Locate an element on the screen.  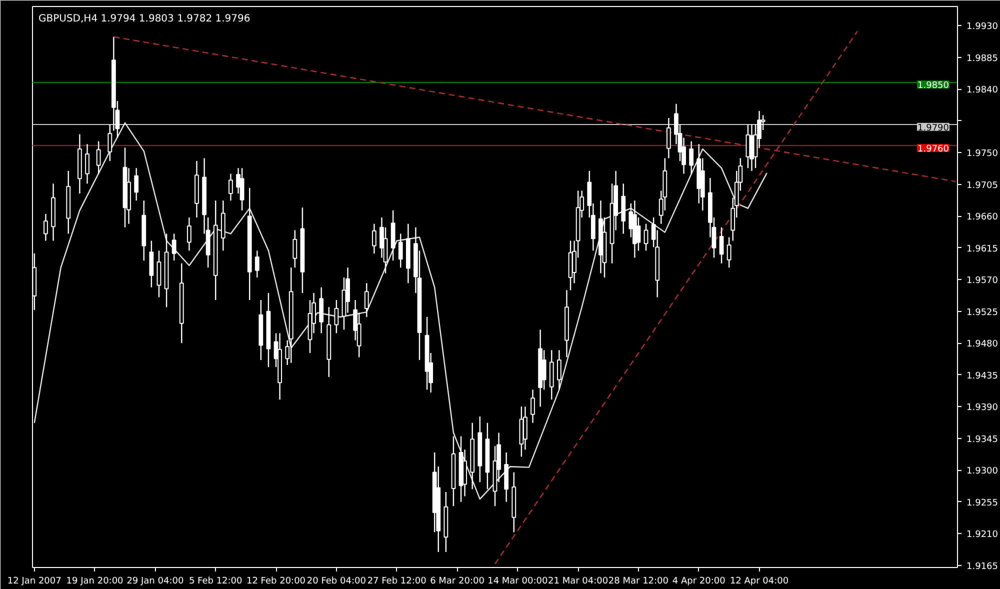
x-tick-label: 19 Jan 20:00 is located at coordinates (95, 581).